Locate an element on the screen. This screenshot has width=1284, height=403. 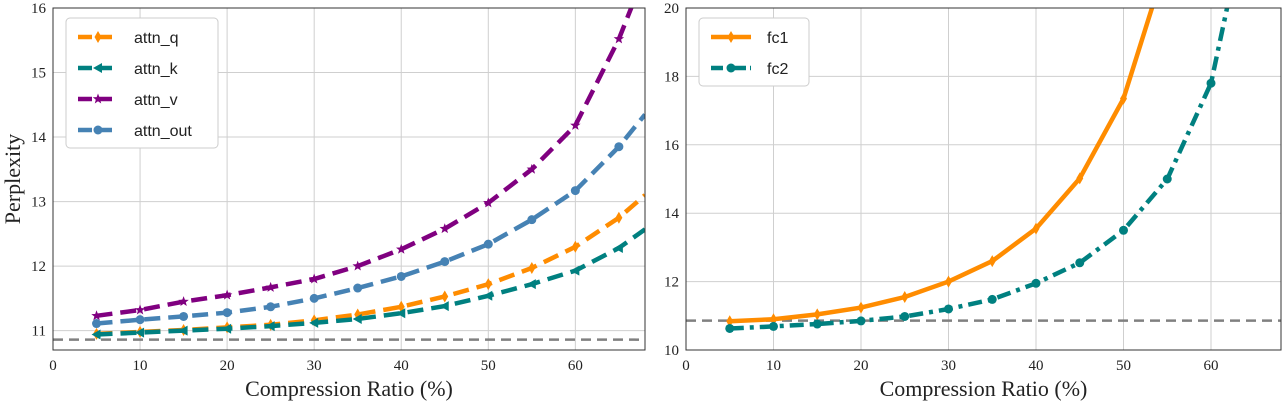
legend-marker-fc2 is located at coordinates (731, 68).